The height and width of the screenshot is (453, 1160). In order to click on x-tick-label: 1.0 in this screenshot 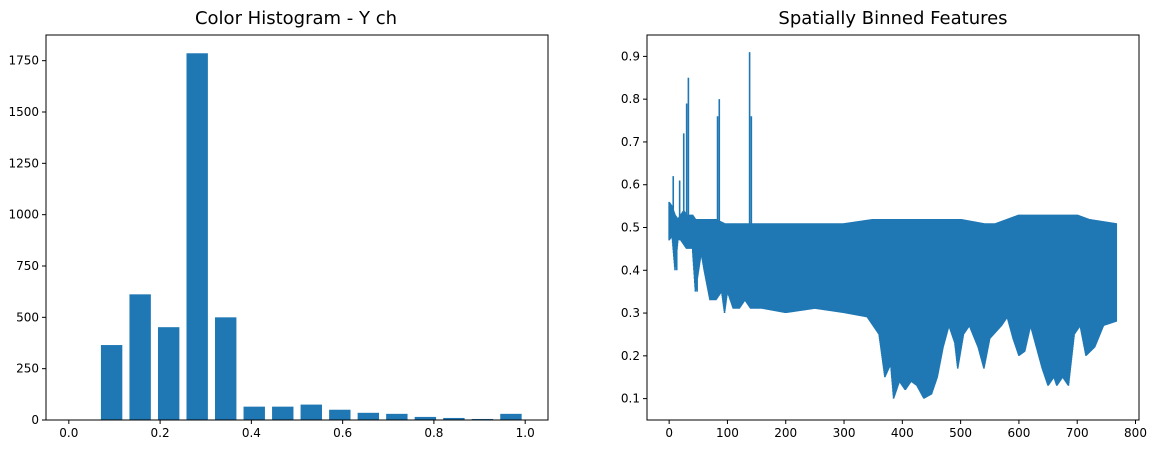, I will do `click(525, 433)`.